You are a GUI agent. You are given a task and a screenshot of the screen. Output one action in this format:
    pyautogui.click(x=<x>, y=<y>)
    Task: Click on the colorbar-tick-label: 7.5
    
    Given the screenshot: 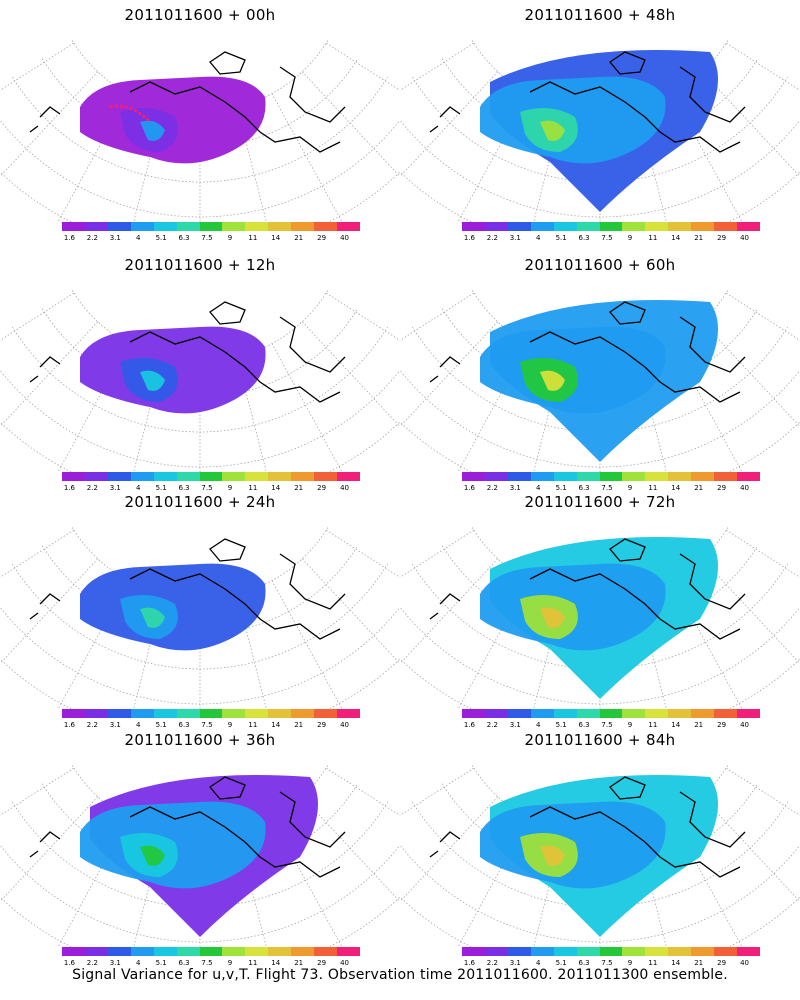 What is the action you would take?
    pyautogui.click(x=607, y=963)
    